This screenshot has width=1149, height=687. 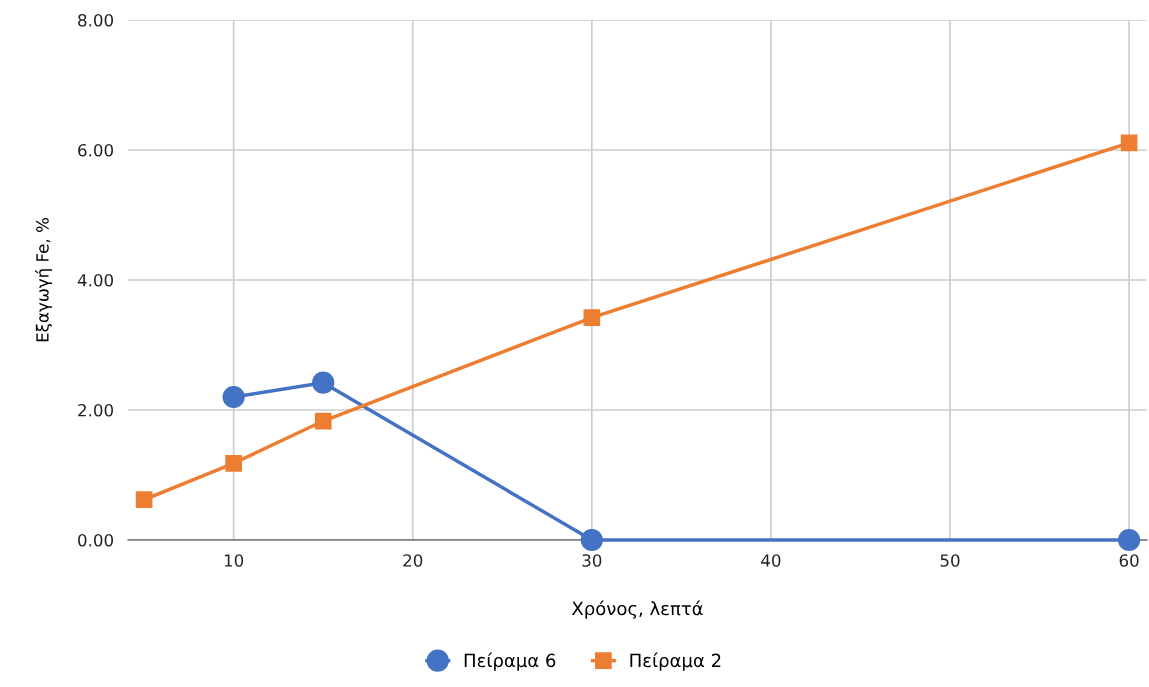 I want to click on y-tick-label: 0.00, so click(x=95, y=540).